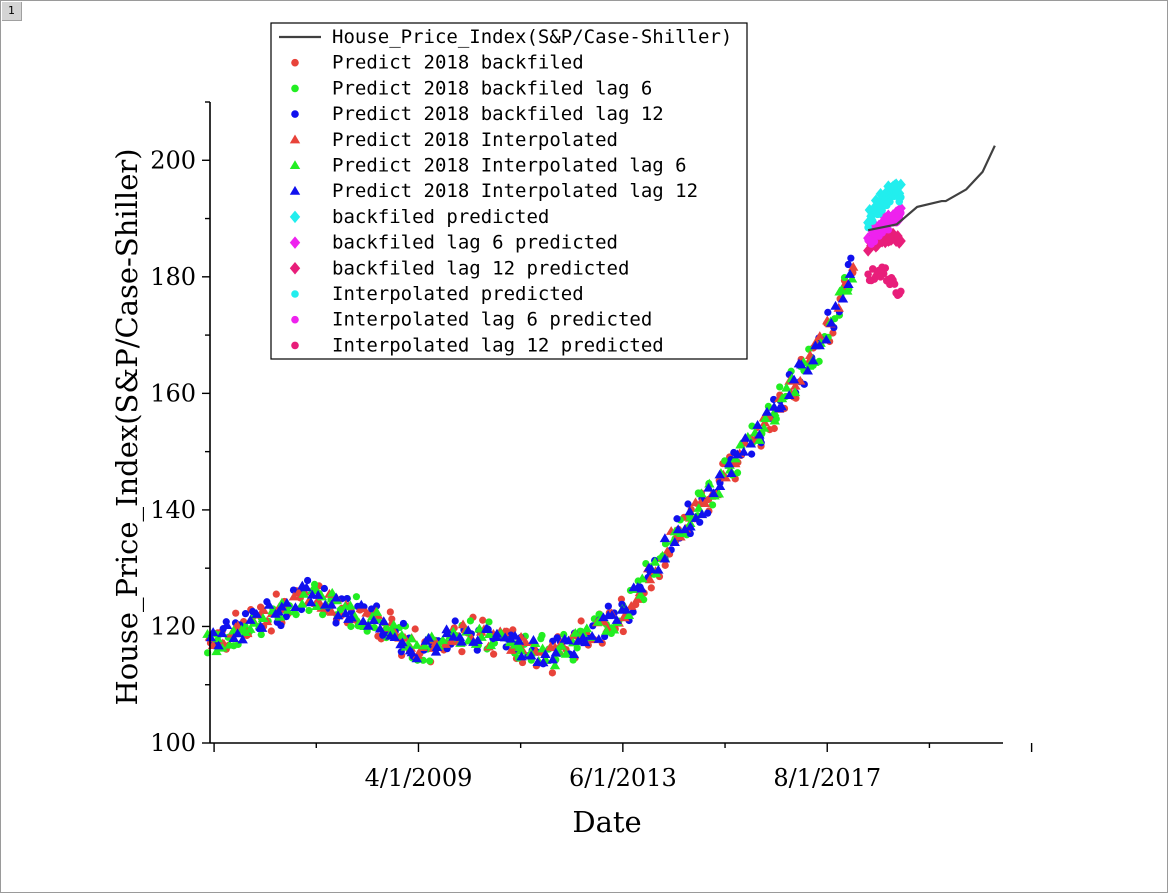 Image resolution: width=1168 pixels, height=893 pixels. Describe the element at coordinates (458, 63) in the screenshot. I see `legend-label: Predict 2018 backfiled` at that location.